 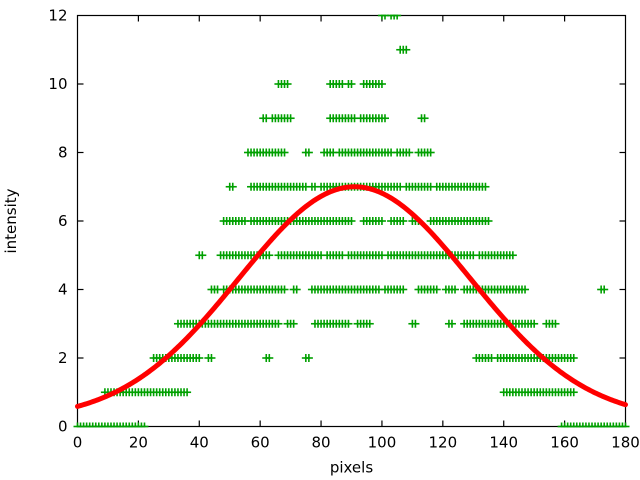 What do you see at coordinates (57, 84) in the screenshot?
I see `y-tick-label: 10` at bounding box center [57, 84].